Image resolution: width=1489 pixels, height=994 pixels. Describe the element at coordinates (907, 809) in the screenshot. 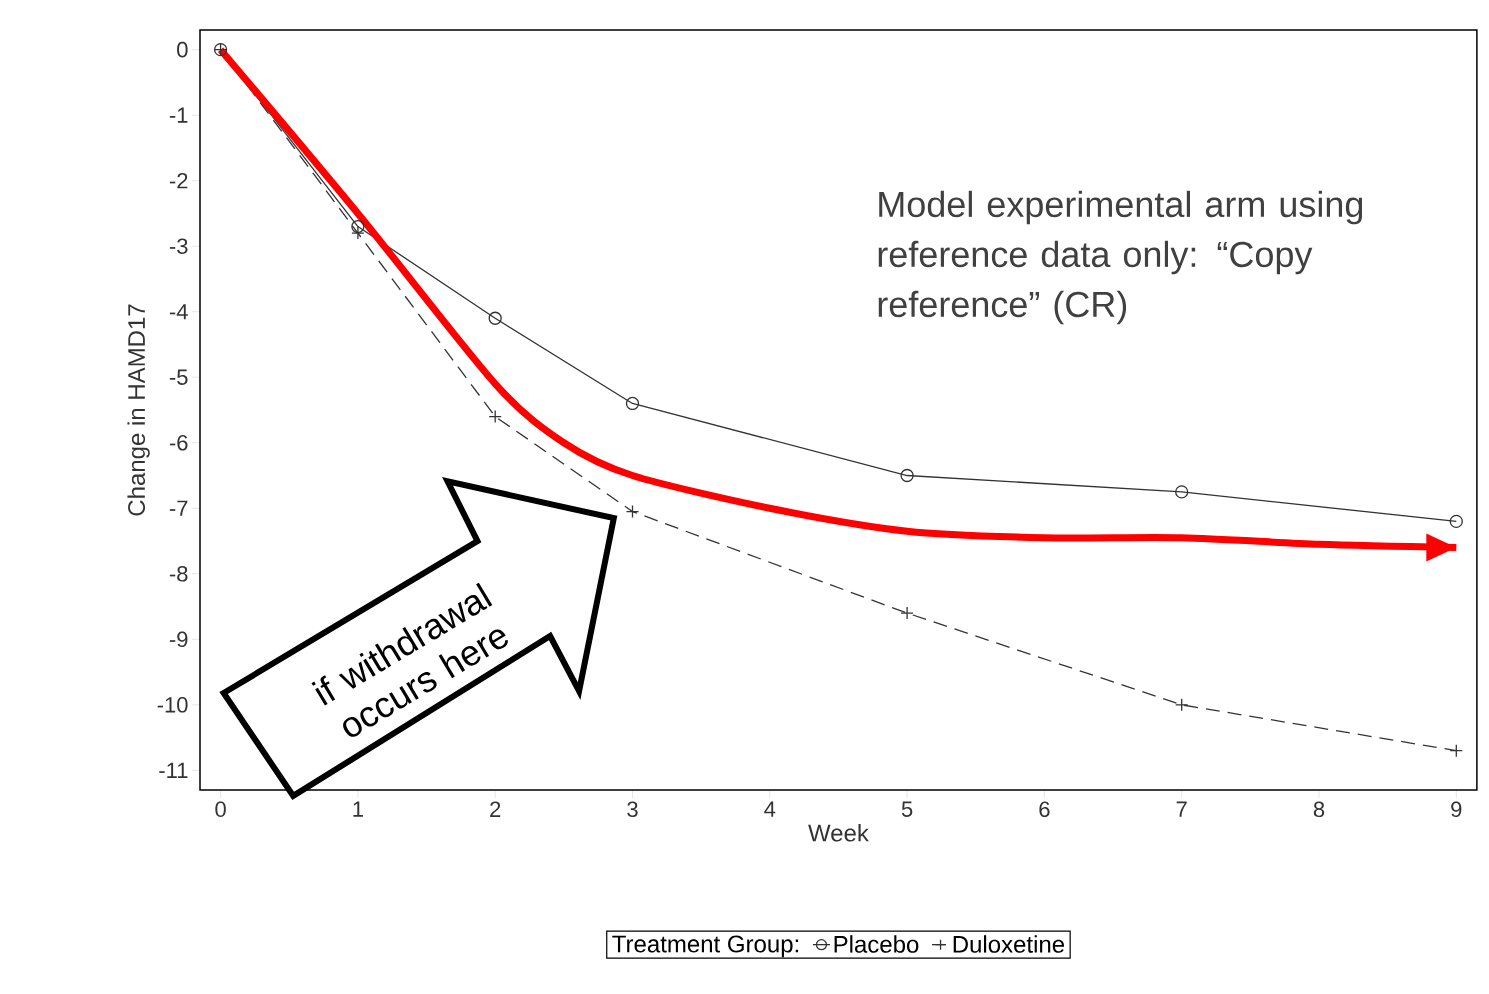

I see `x-tick-label: 5` at that location.